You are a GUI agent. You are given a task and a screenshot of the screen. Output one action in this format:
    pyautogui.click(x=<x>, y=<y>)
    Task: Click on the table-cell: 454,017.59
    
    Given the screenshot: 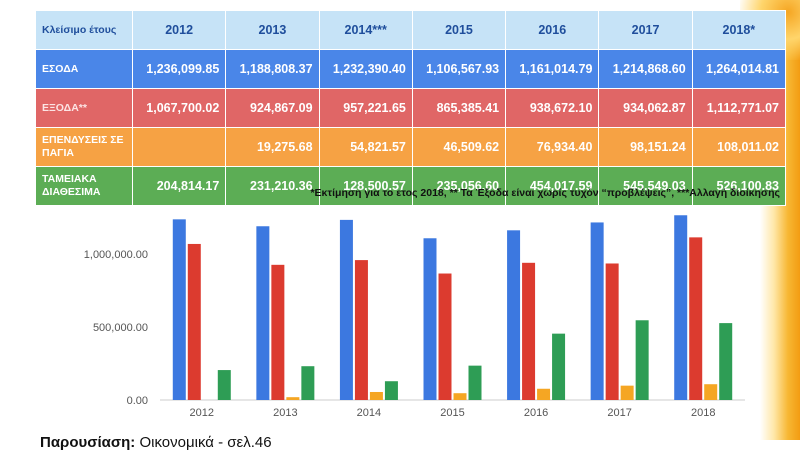 What is the action you would take?
    pyautogui.click(x=552, y=186)
    